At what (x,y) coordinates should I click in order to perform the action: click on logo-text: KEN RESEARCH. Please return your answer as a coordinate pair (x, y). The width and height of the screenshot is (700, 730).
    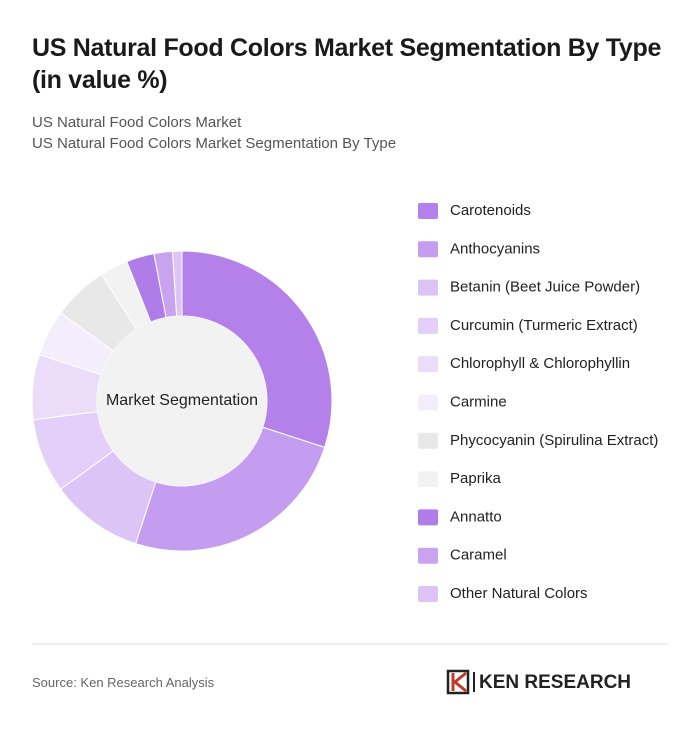
    Looking at the image, I should click on (555, 682).